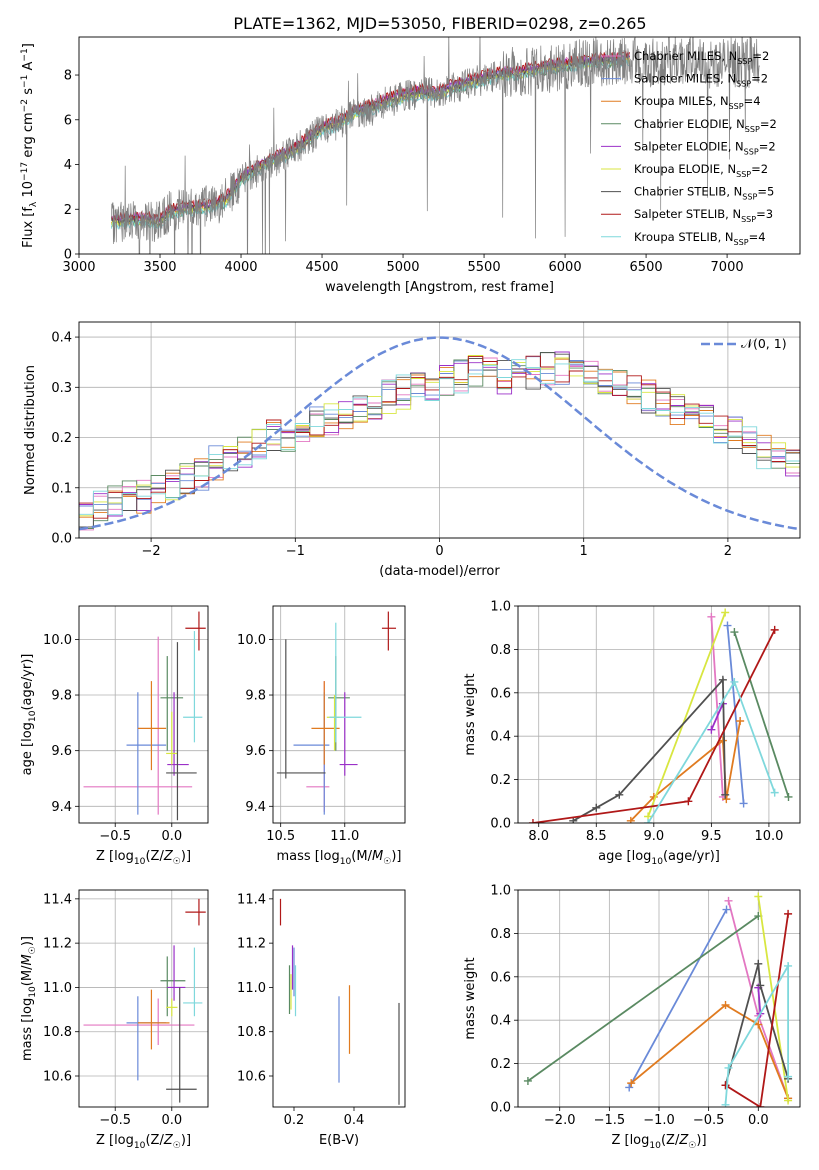  I want to click on y-tick-label: 9.6, so click(61, 751).